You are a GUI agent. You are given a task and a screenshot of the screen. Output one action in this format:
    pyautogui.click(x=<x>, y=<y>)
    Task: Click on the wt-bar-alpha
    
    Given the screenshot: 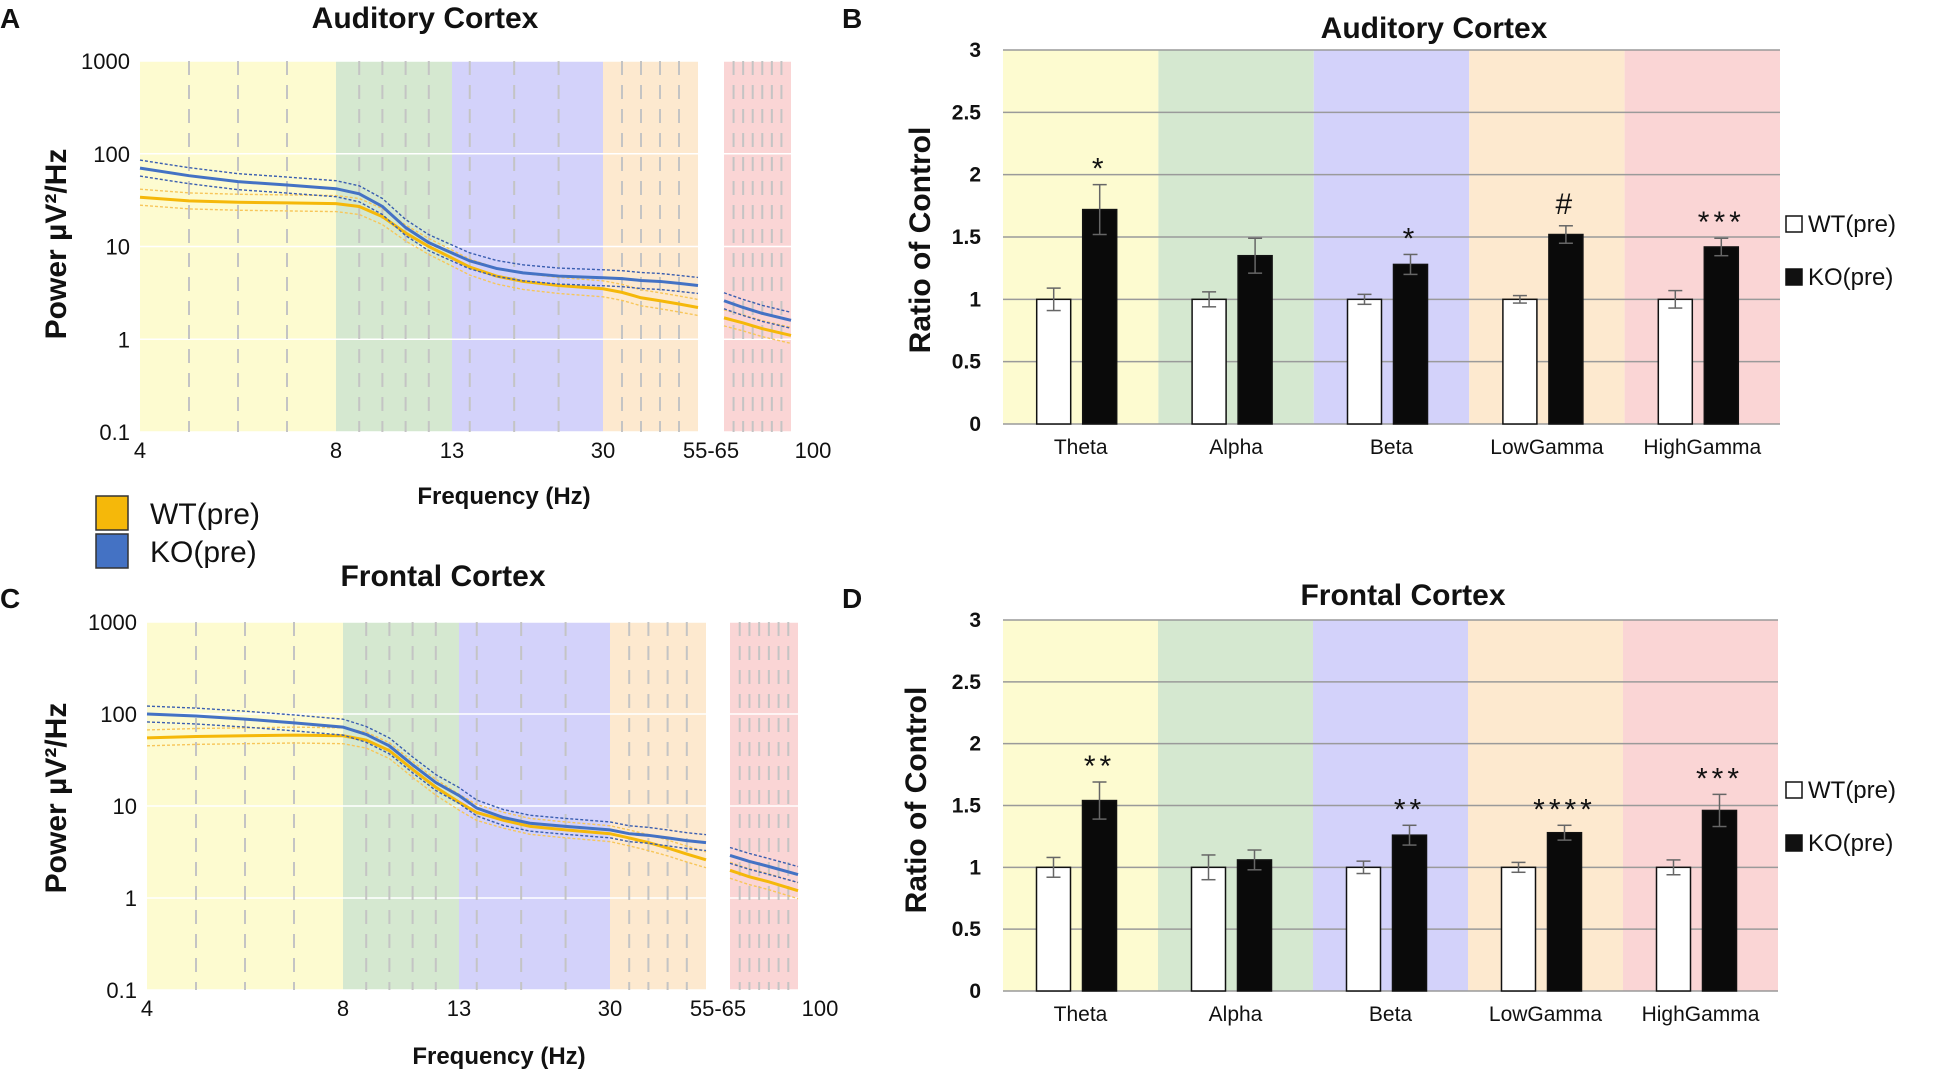 What is the action you would take?
    pyautogui.click(x=1209, y=361)
    